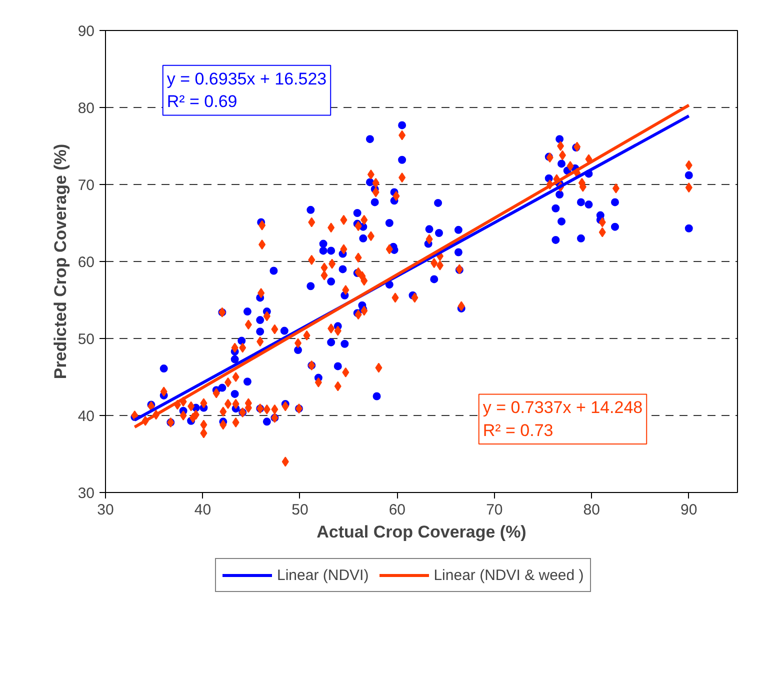  I want to click on annotation: y = 0.7337x + 14.248 R² = 0.73, so click(562, 419).